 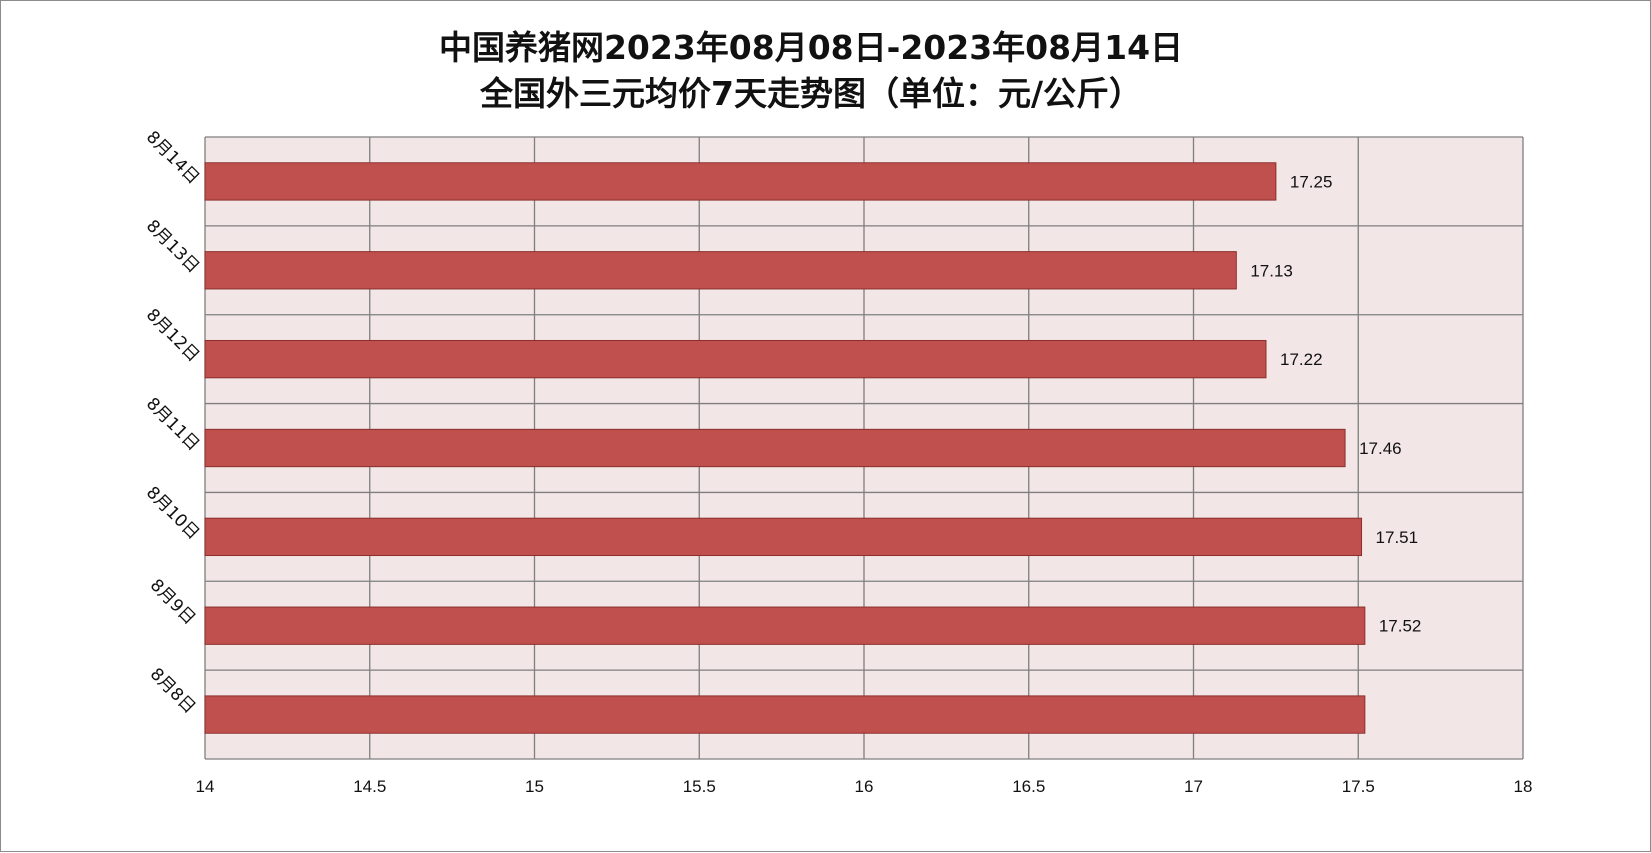 I want to click on x-tick-label: 15, so click(x=534, y=786).